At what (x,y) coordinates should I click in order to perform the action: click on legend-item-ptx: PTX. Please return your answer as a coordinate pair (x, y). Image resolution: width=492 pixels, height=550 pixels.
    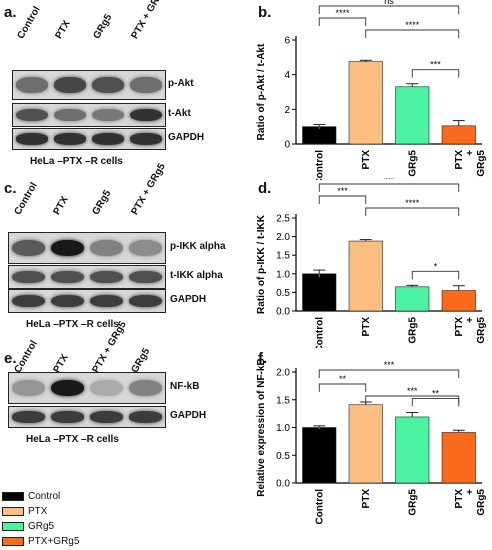
    Looking at the image, I should click on (40, 511).